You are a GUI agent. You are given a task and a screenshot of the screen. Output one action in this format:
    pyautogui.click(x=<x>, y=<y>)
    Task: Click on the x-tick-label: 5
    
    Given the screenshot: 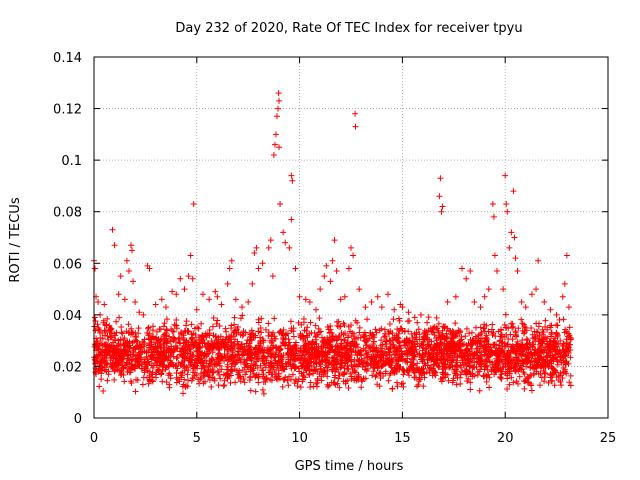 What is the action you would take?
    pyautogui.click(x=197, y=438)
    